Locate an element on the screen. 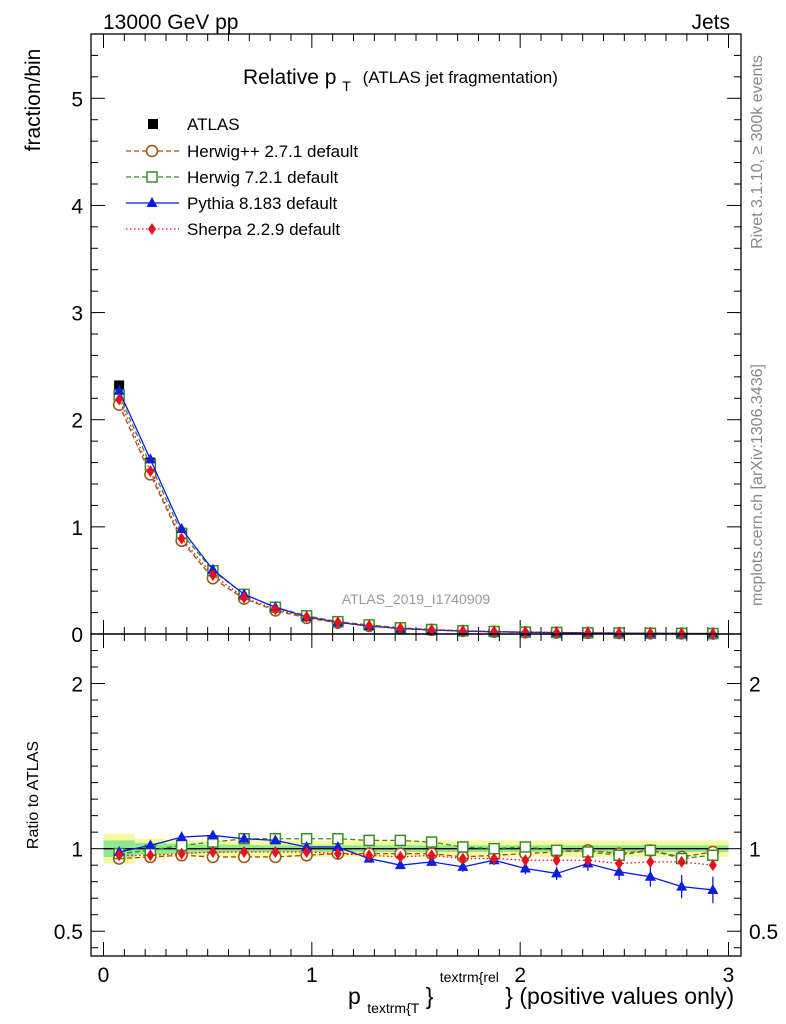 The image size is (786, 1024). legend-entry-atlas: ATLAS is located at coordinates (194, 124).